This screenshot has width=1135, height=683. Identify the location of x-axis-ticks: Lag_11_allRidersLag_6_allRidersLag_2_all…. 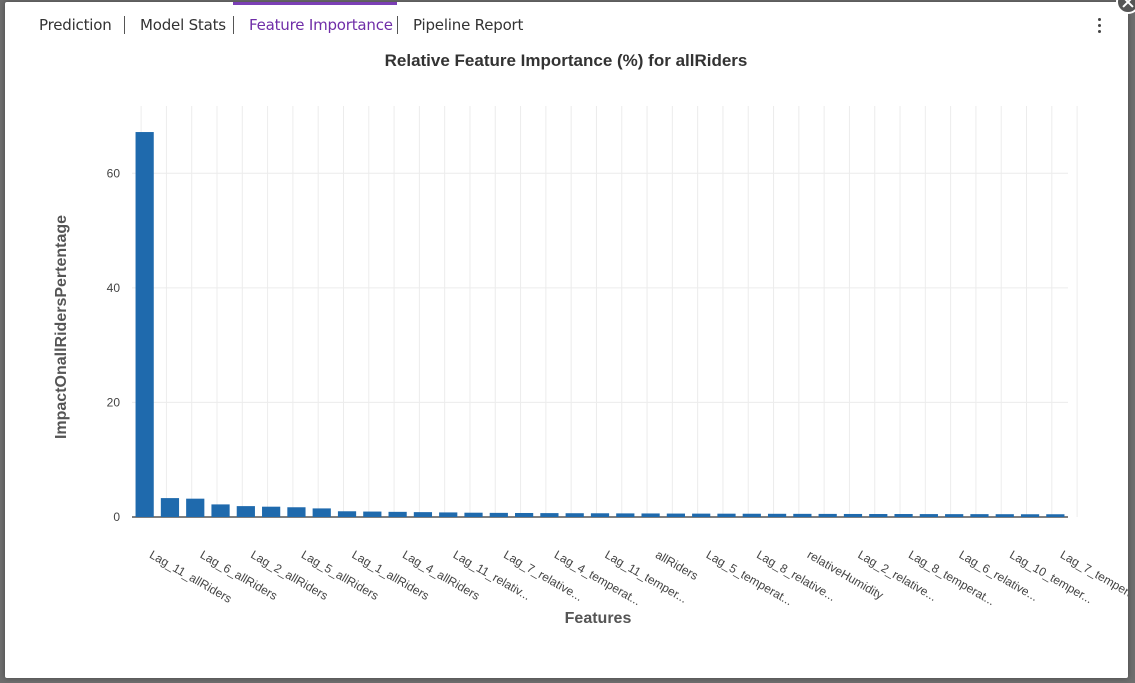
(637, 577).